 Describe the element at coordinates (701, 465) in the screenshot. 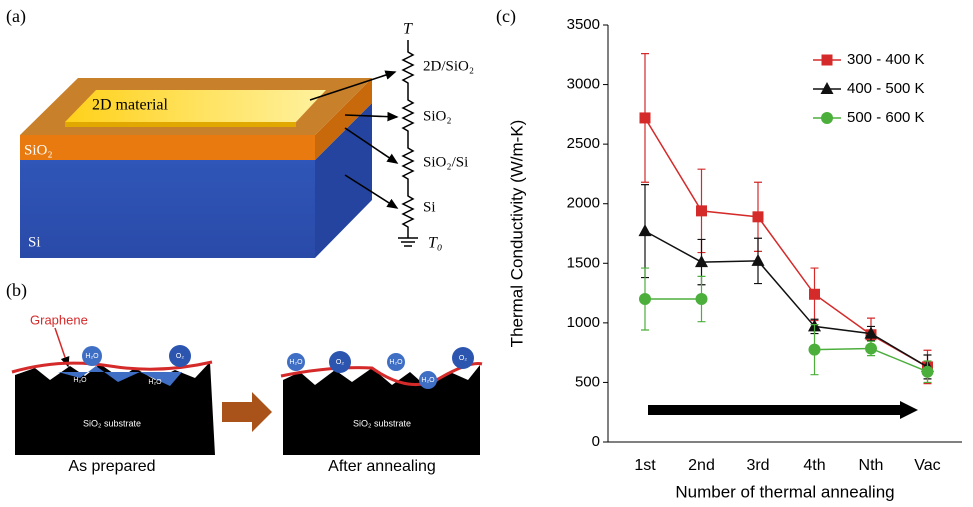

I see `x-tick-label: 2nd` at that location.